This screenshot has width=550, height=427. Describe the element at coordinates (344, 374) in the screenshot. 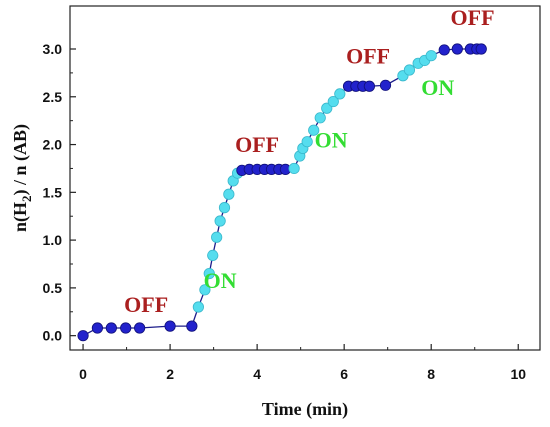

I see `x-tick-label: 6` at that location.